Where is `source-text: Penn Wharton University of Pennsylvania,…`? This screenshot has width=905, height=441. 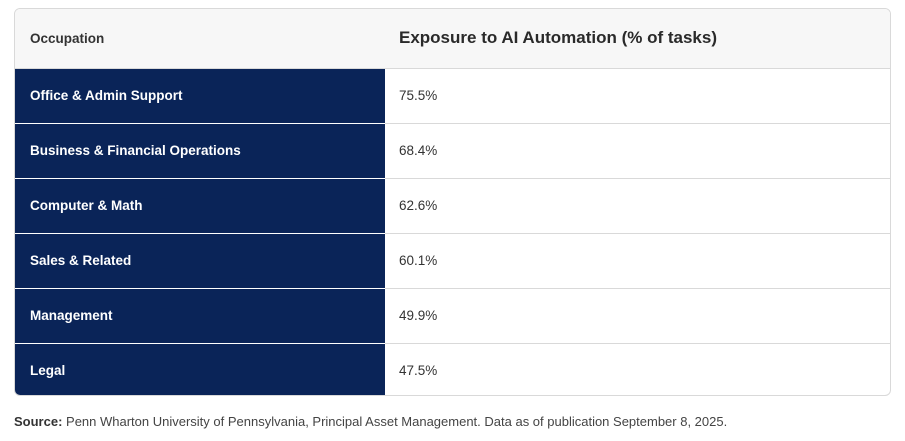
source-text: Penn Wharton University of Pennsylvania,… is located at coordinates (395, 421).